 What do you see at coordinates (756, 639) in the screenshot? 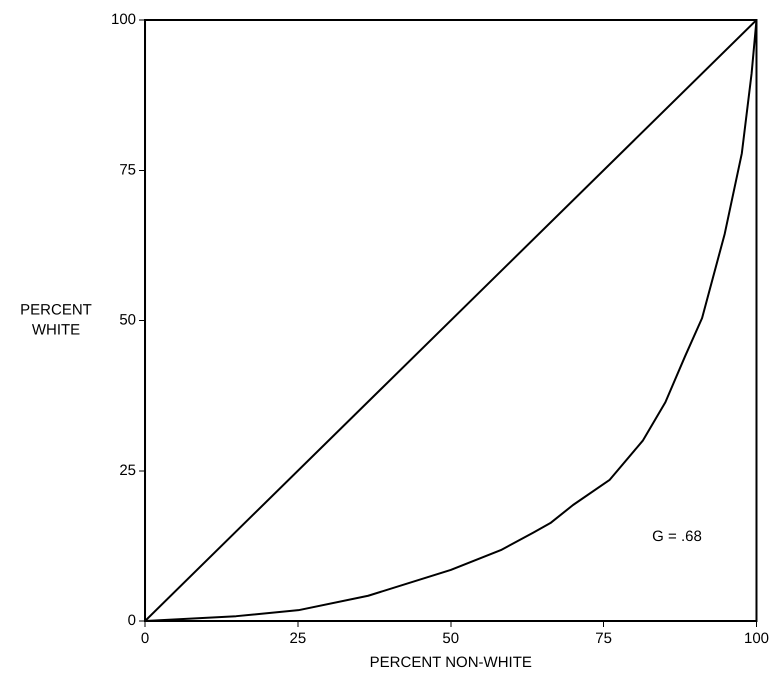
I see `x-tick-label: 100` at bounding box center [756, 639].